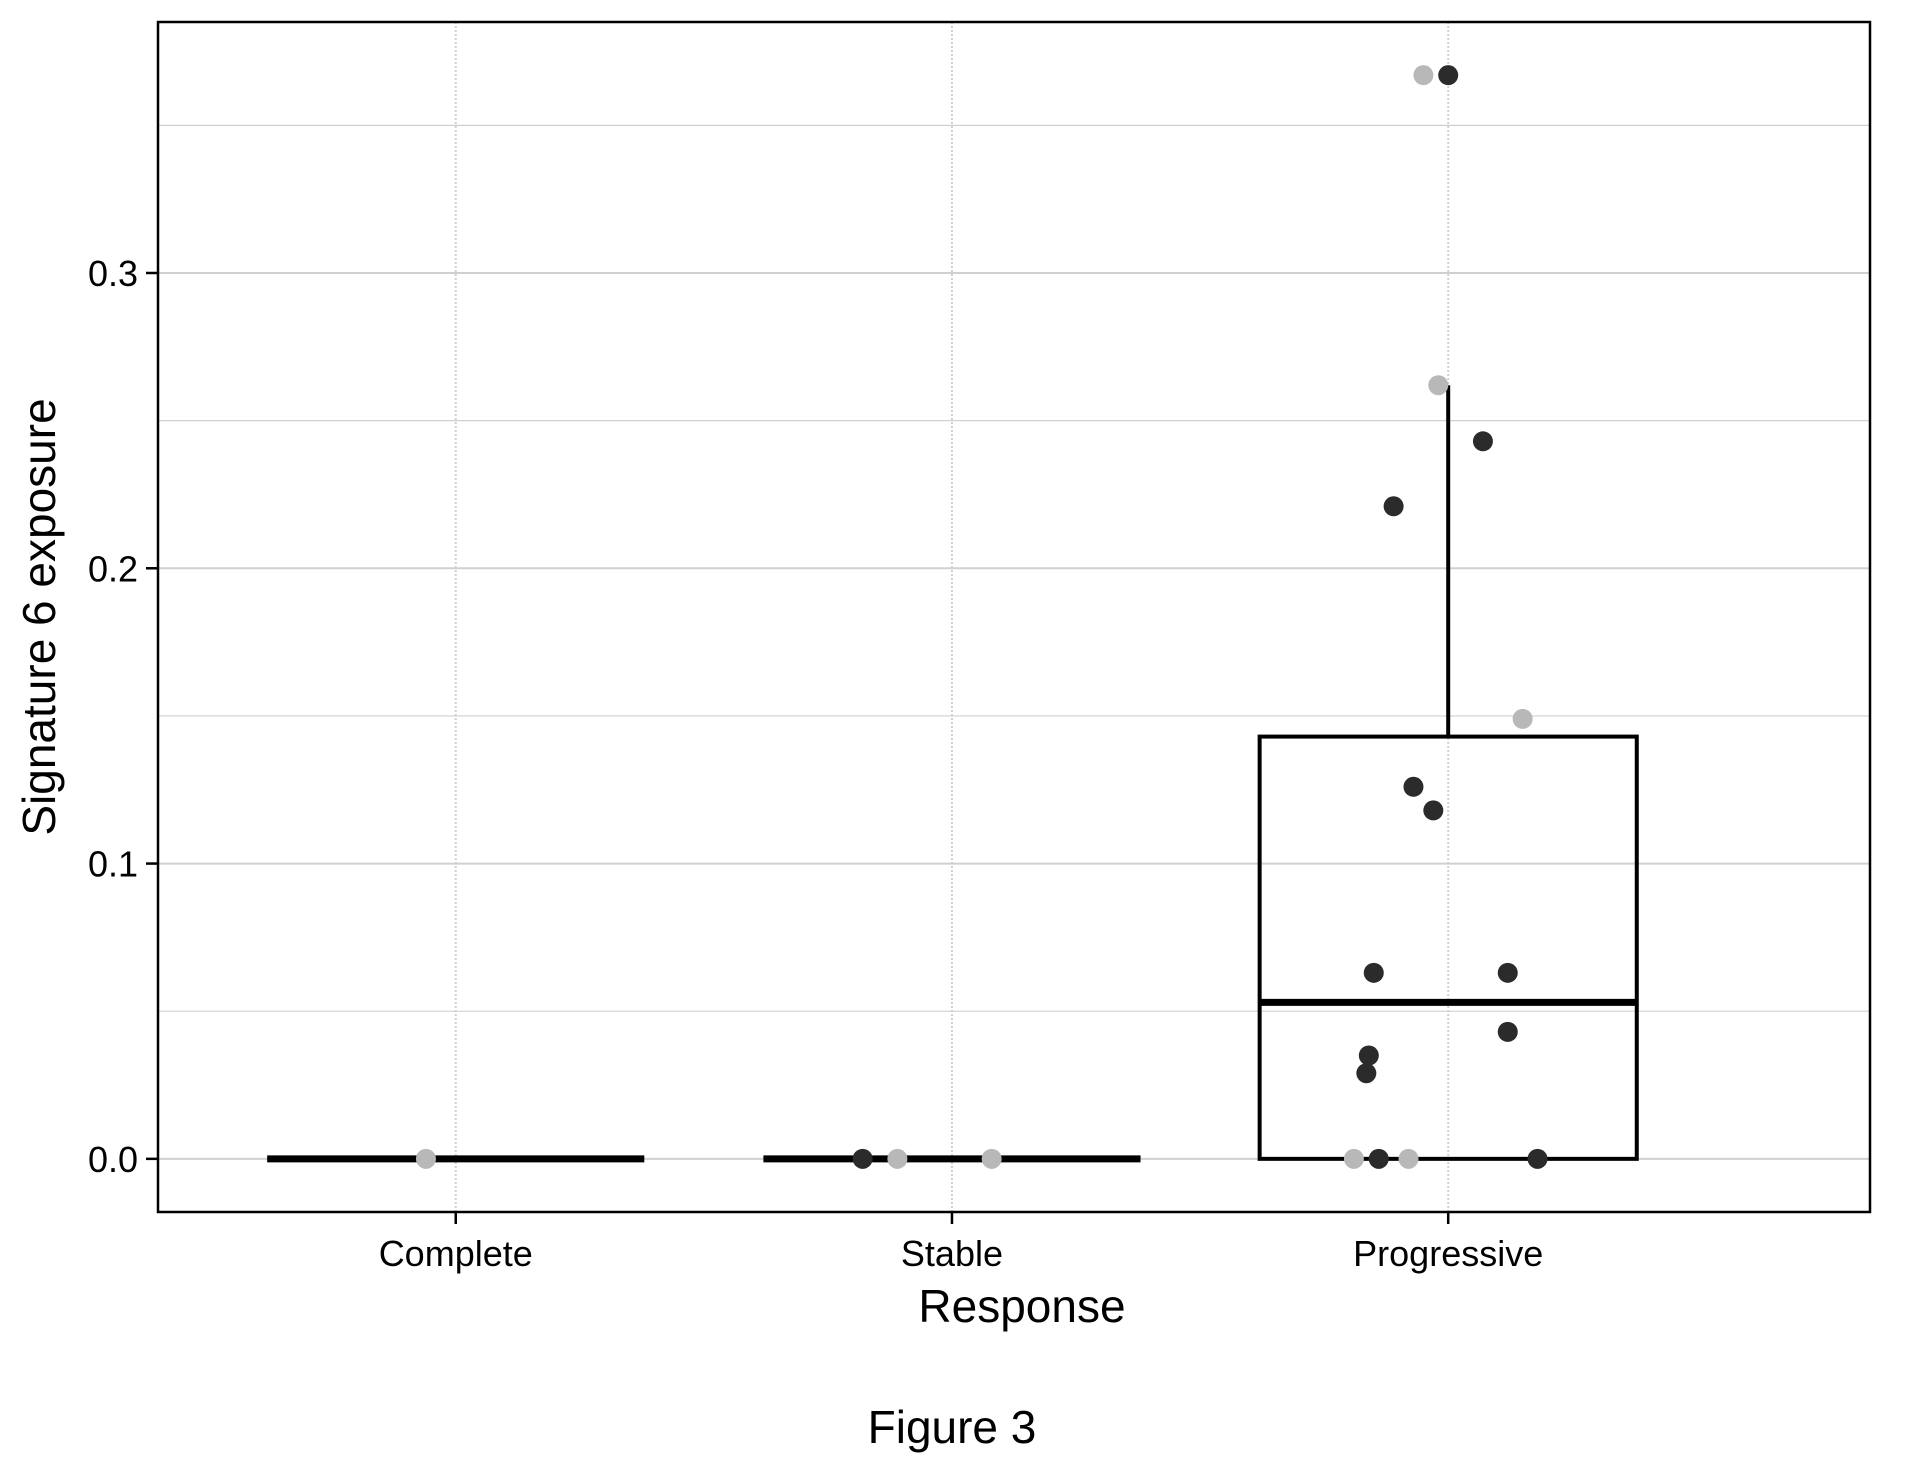 This screenshot has height=1475, width=1906. What do you see at coordinates (1021, 1306) in the screenshot?
I see `x-axis-title: Response` at bounding box center [1021, 1306].